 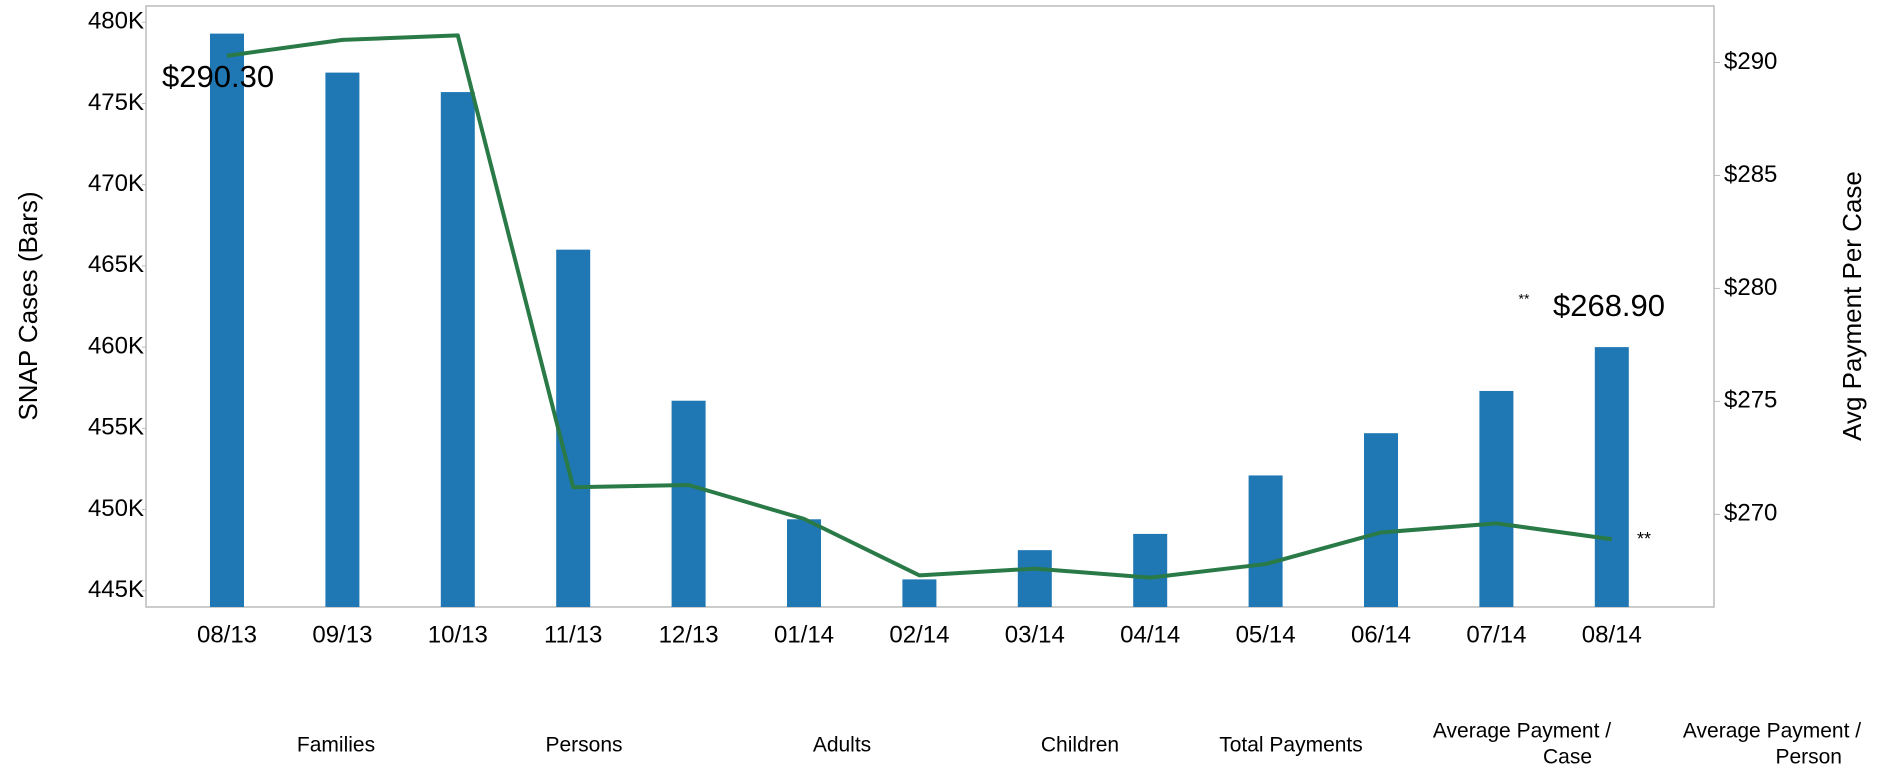 What do you see at coordinates (116, 21) in the screenshot?
I see `y-tick-label: 480K` at bounding box center [116, 21].